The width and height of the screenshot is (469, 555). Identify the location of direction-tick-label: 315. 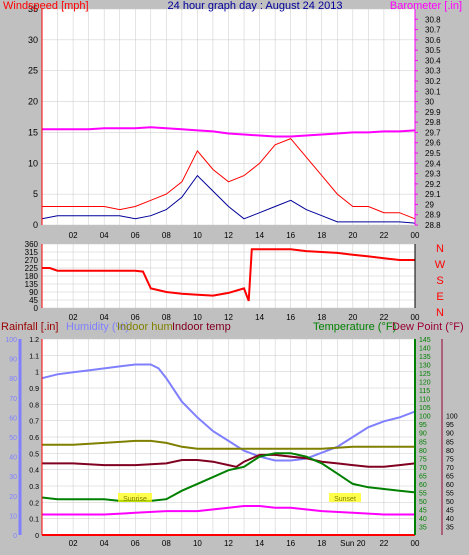
(32, 252).